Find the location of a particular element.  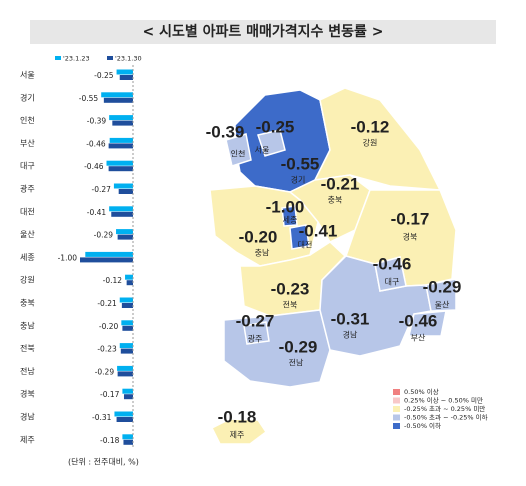

map-value-label: -0.25 is located at coordinates (275, 126).